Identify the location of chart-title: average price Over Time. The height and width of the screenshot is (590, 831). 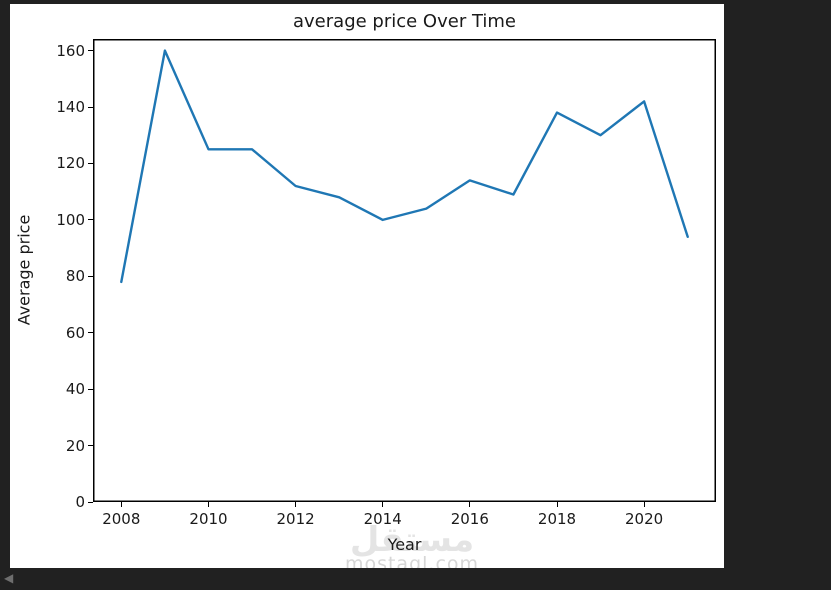
(404, 21).